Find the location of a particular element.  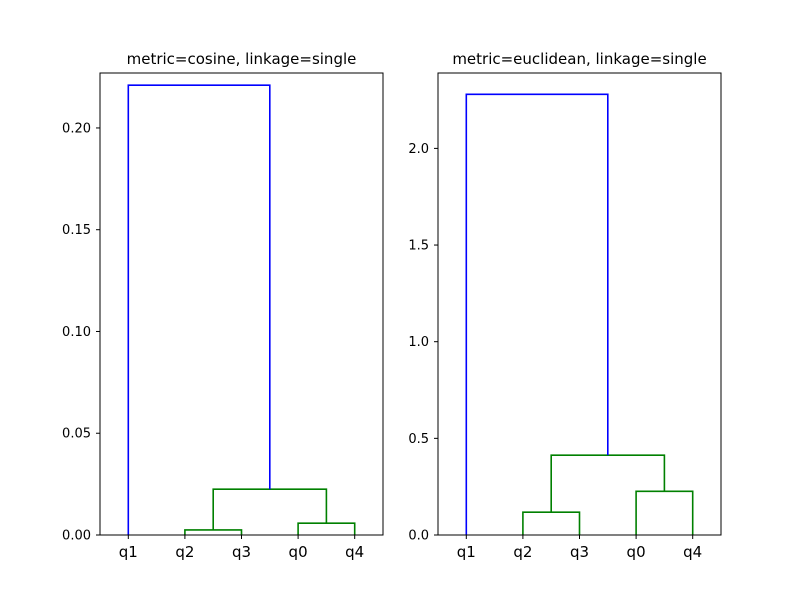

y-tick-label: 0.00 is located at coordinates (76, 536).